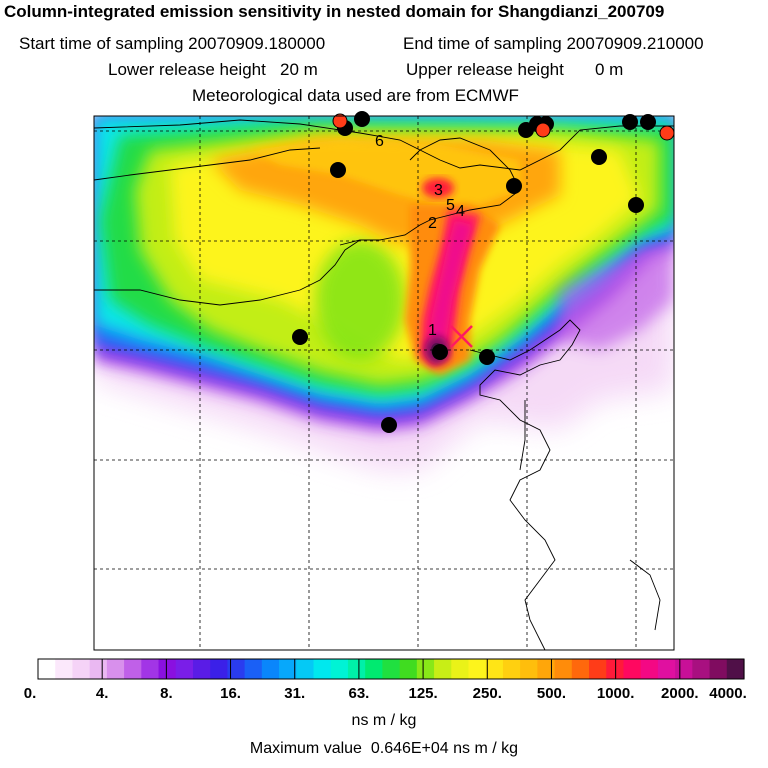 This screenshot has width=768, height=768. Describe the element at coordinates (166, 693) in the screenshot. I see `colorbar-tick-label: 8.` at that location.